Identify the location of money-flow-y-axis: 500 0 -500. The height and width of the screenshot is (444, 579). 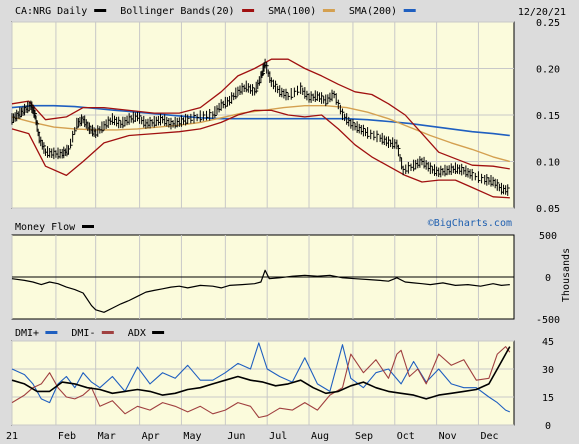
(548, 278).